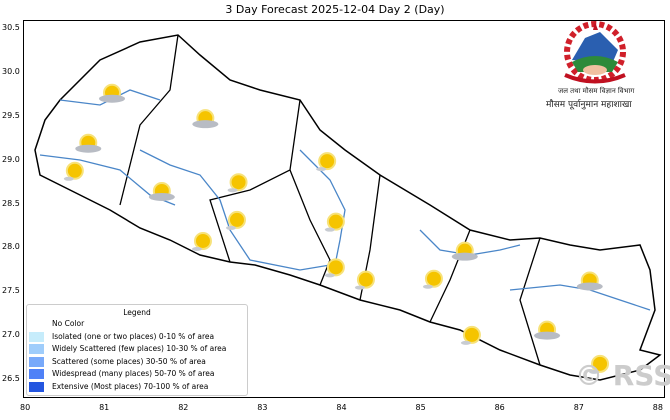  What do you see at coordinates (578, 407) in the screenshot?
I see `x-tick-label: 87` at bounding box center [578, 407].